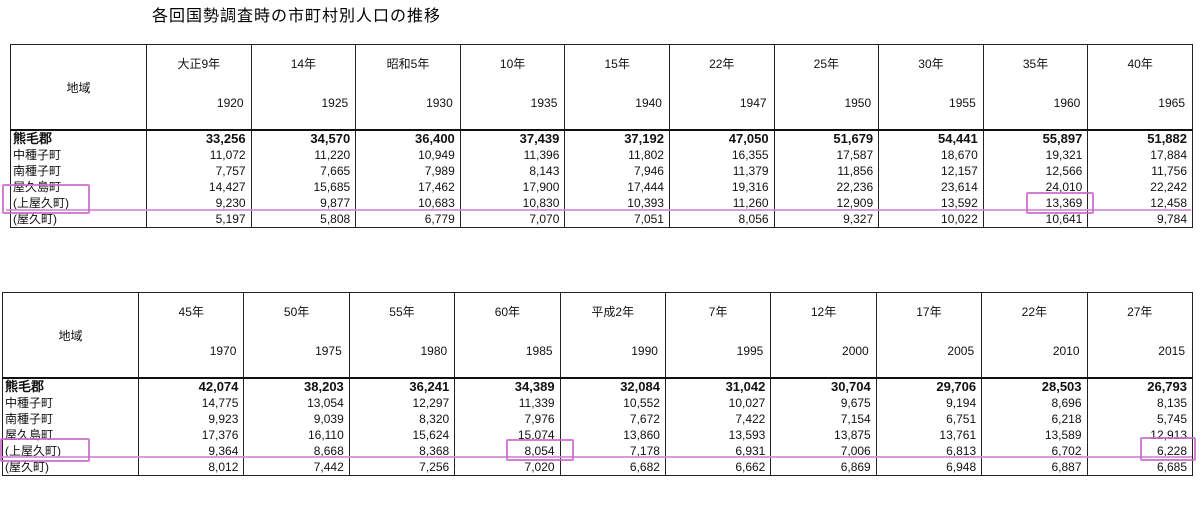  I want to click on population-cell: 17,900, so click(512, 187).